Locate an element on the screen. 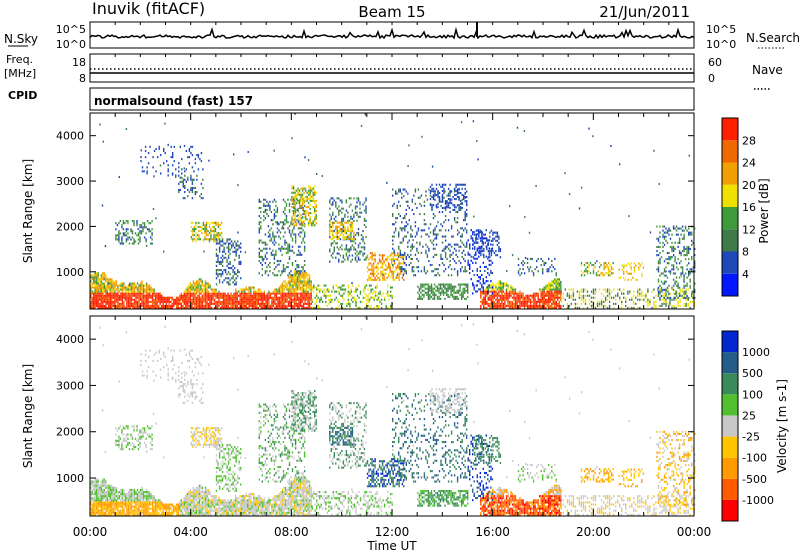 Image resolution: width=800 pixels, height=554 pixels. cpid-program: normalsound (fast) 157 is located at coordinates (173, 101).